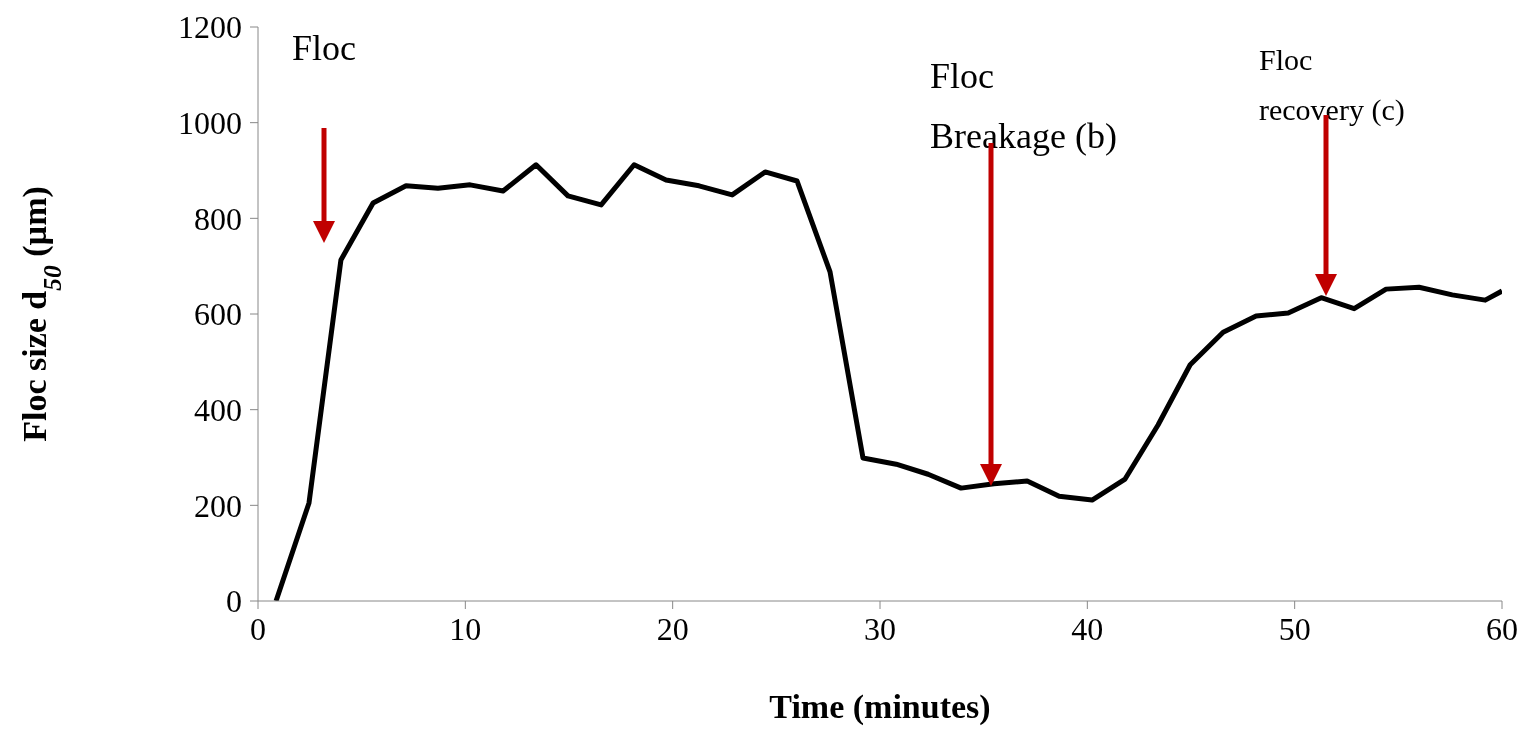 This screenshot has width=1526, height=730. I want to click on annotation: Floc, so click(324, 48).